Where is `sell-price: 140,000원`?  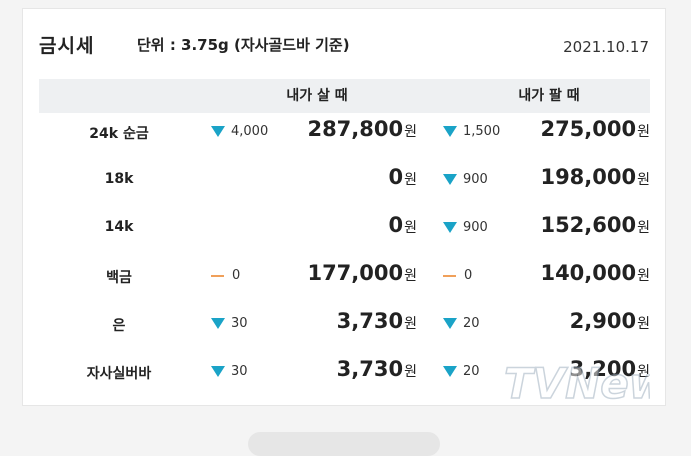
sell-price: 140,000원 is located at coordinates (595, 273).